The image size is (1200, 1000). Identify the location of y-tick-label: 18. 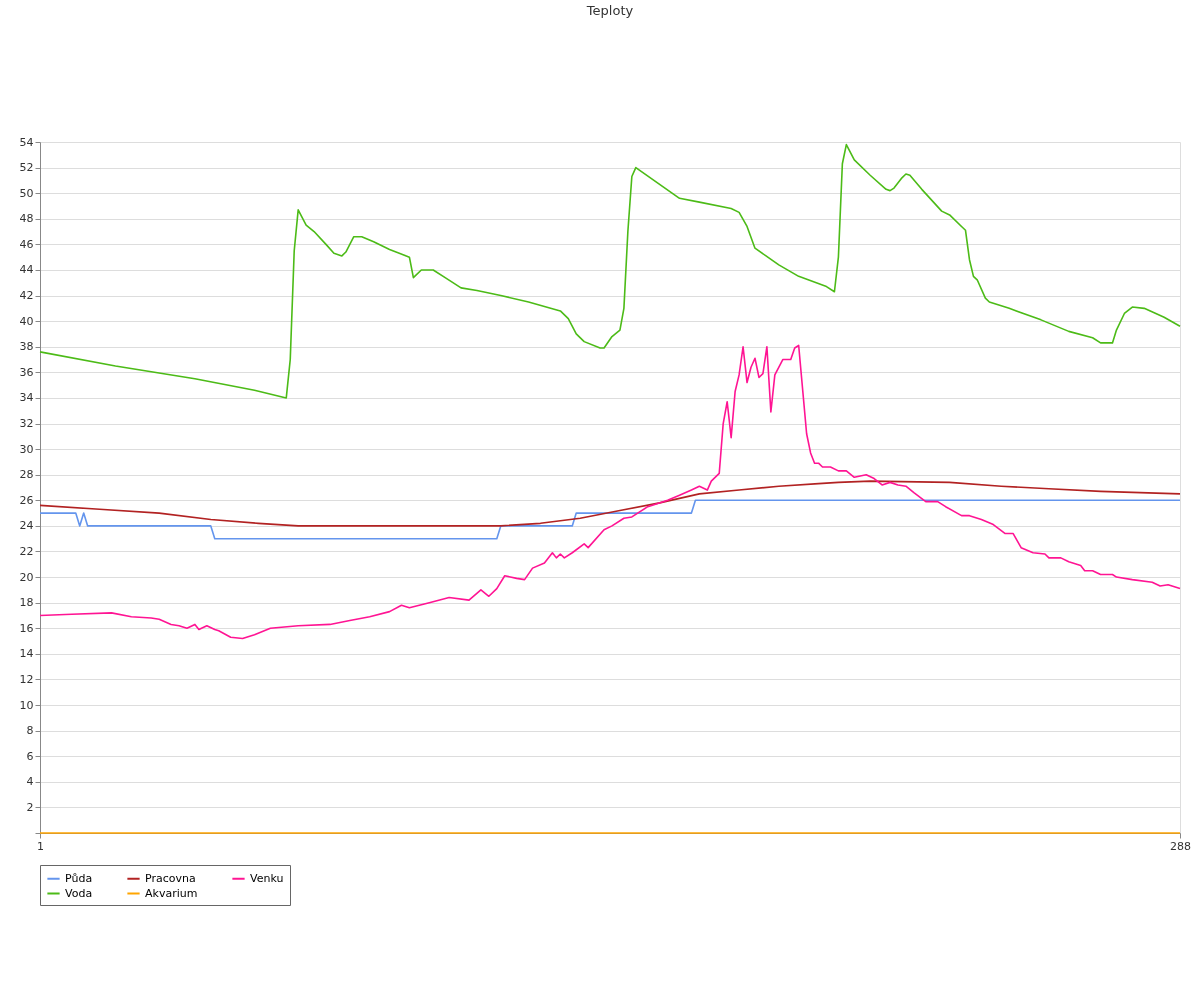
(26, 603).